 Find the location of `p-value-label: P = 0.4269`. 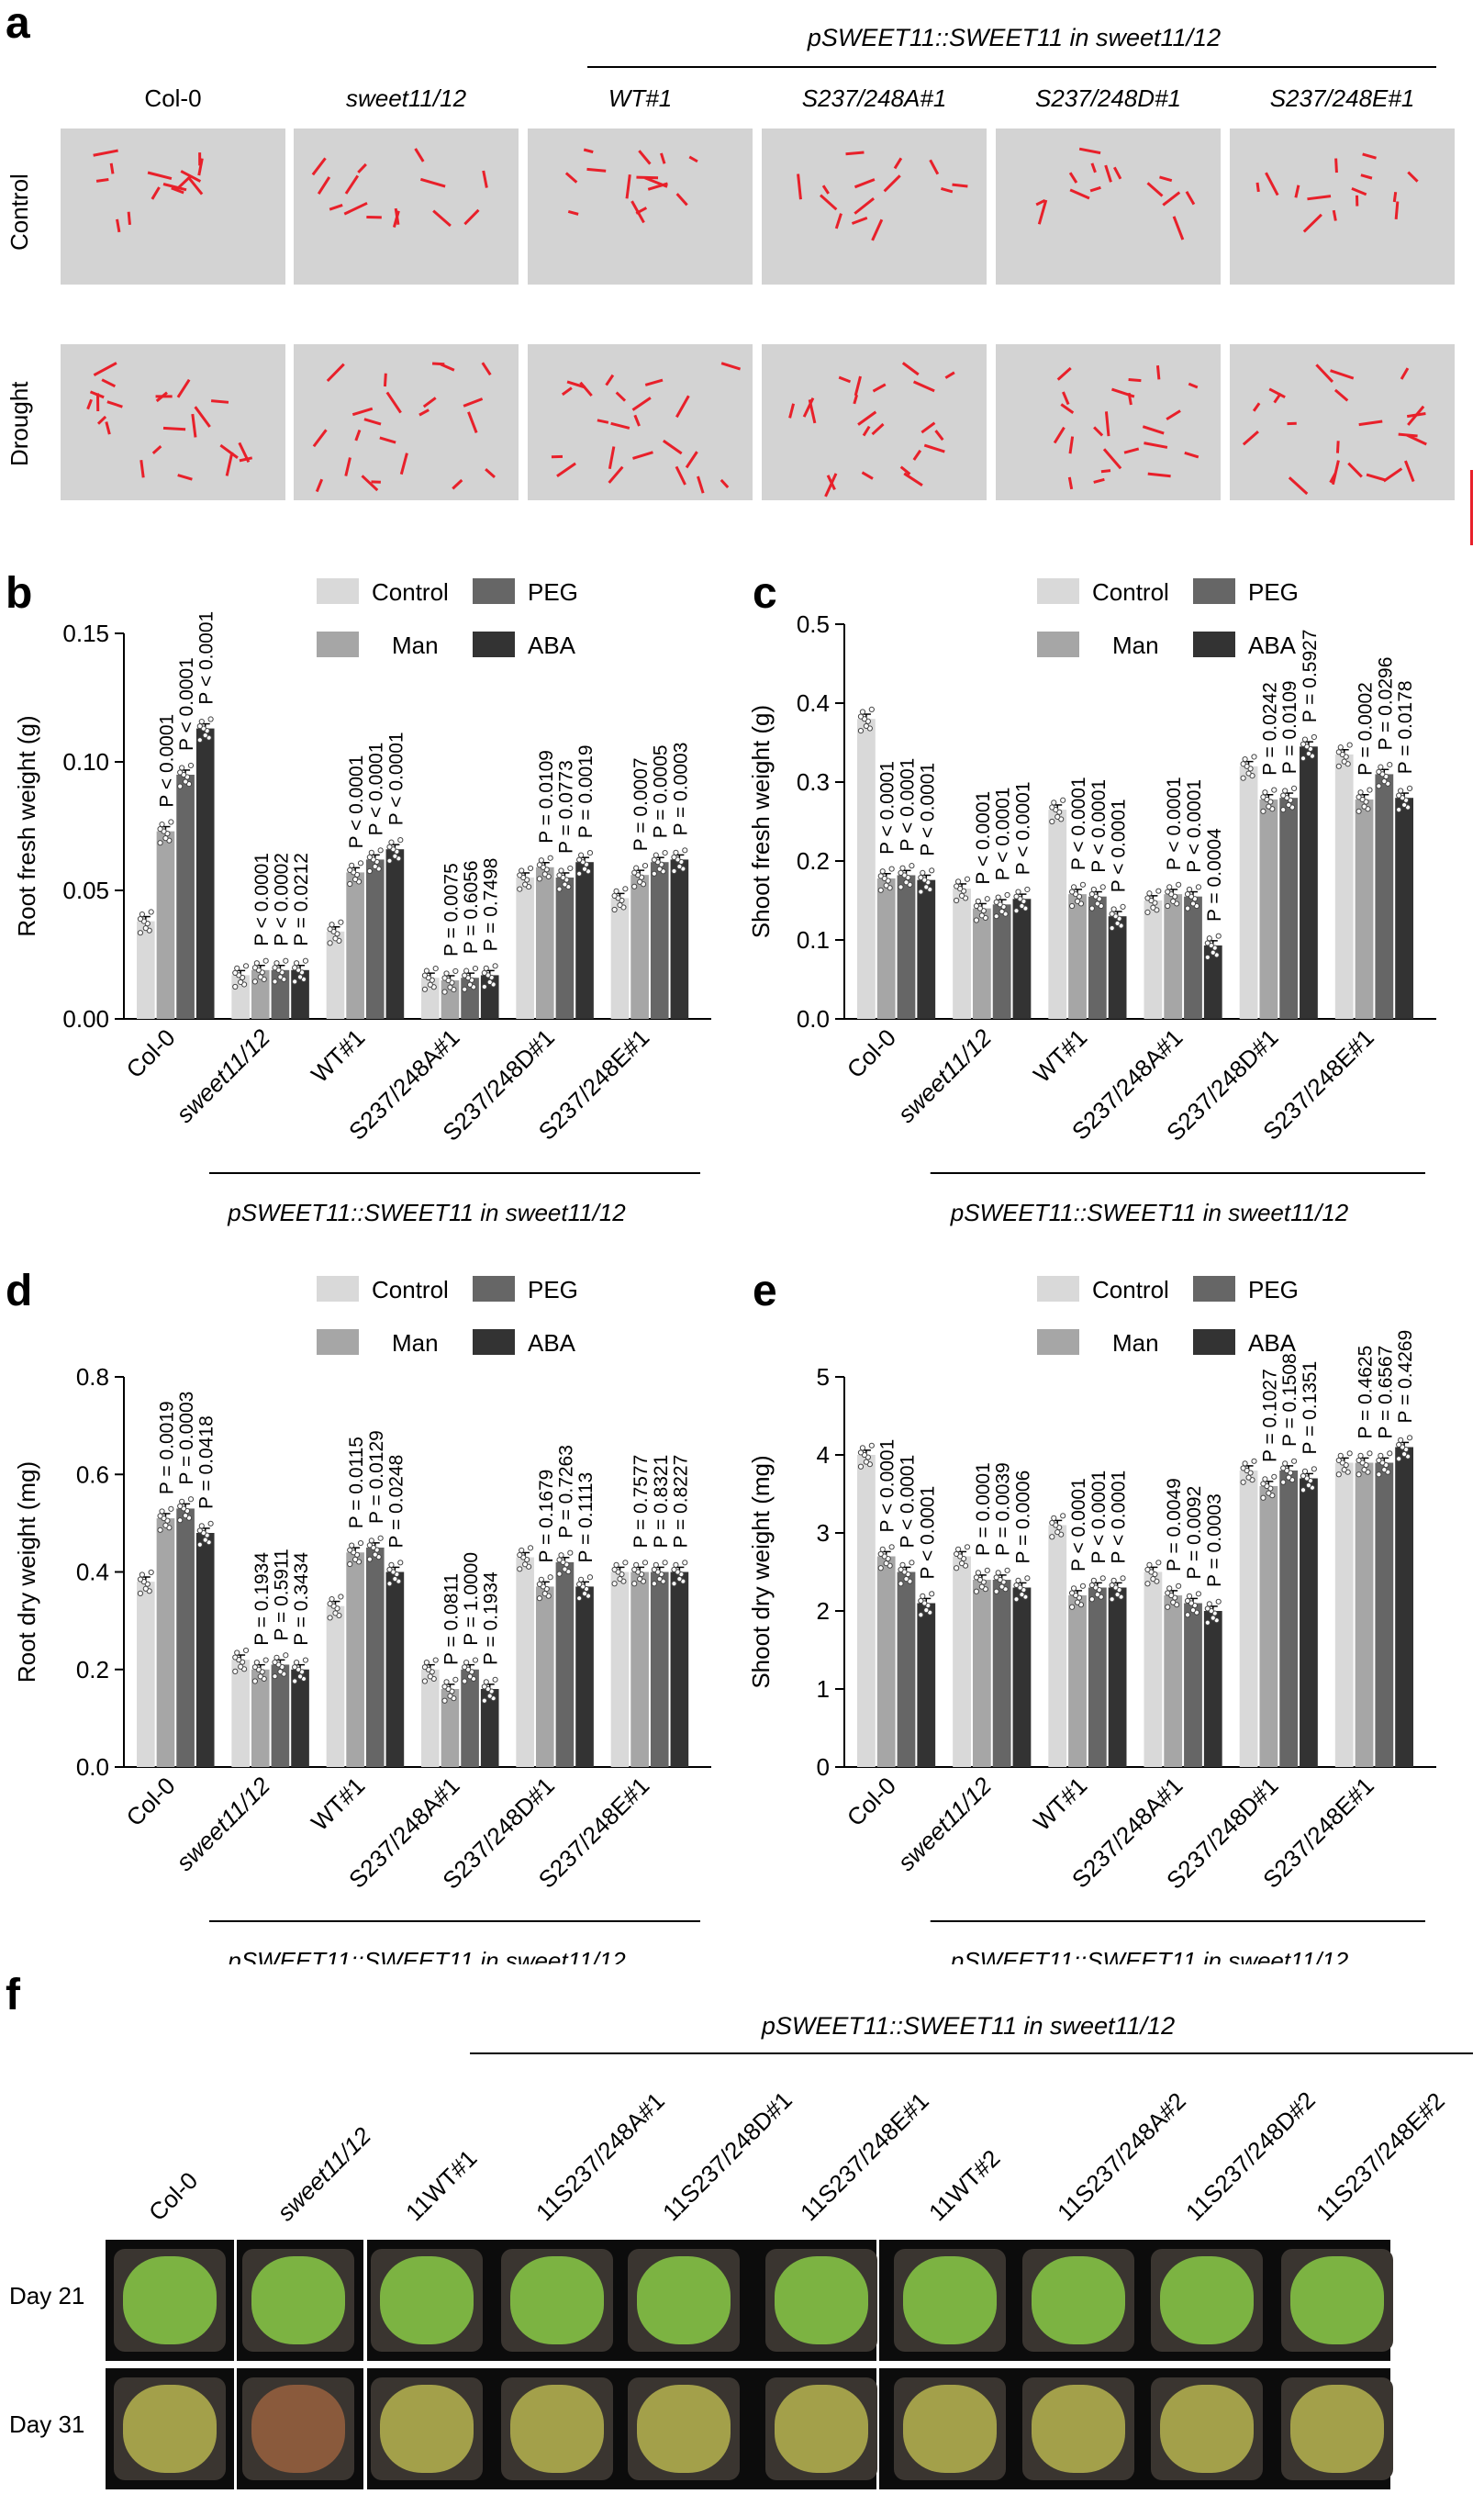

p-value-label: P = 0.4269 is located at coordinates (1405, 1377).